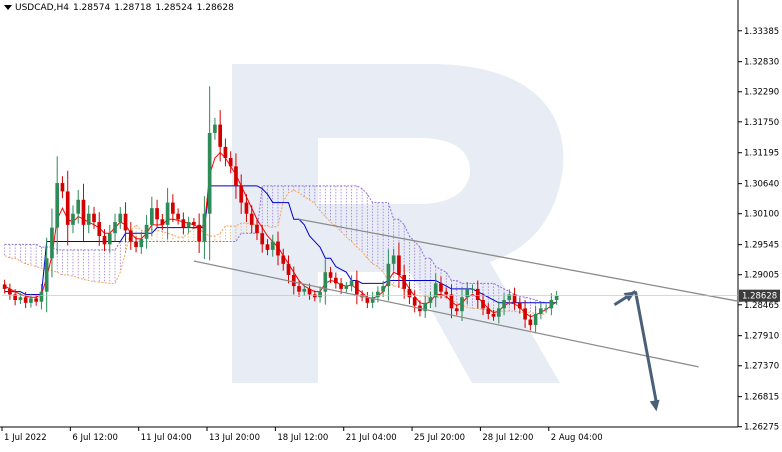  What do you see at coordinates (439, 438) in the screenshot?
I see `time-tick-label: 25 Jul 20:00` at bounding box center [439, 438].